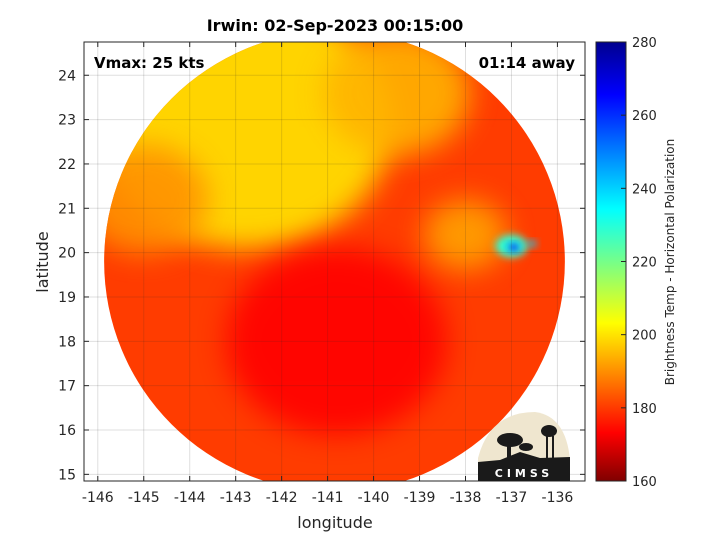 This screenshot has width=720, height=540. What do you see at coordinates (465, 235) in the screenshot?
I see `swath-feature-east-band` at bounding box center [465, 235].